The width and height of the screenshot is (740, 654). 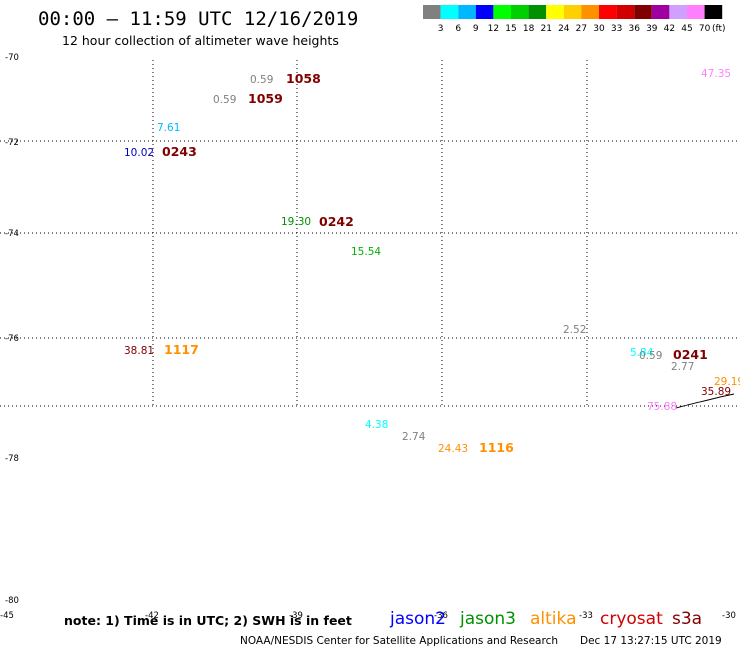 What do you see at coordinates (296, 222) in the screenshot?
I see `wave-height-label: 19.30` at bounding box center [296, 222].